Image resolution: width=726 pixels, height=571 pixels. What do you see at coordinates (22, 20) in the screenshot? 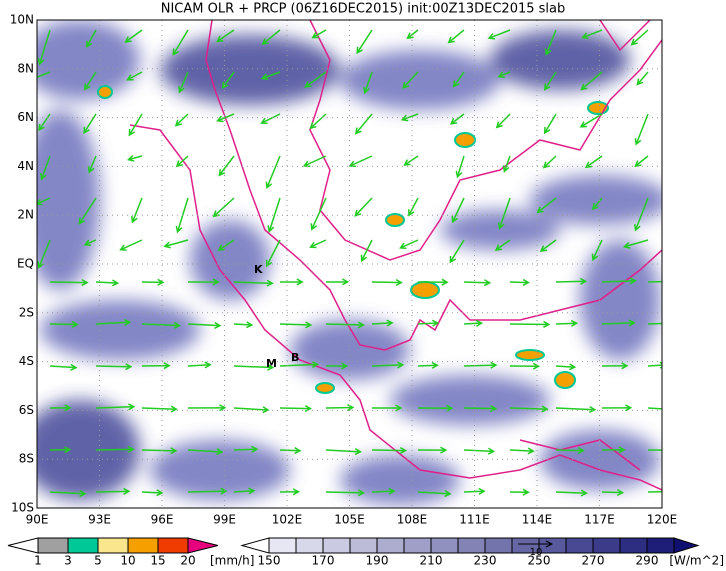
I see `lat-label: 10N` at bounding box center [22, 20].